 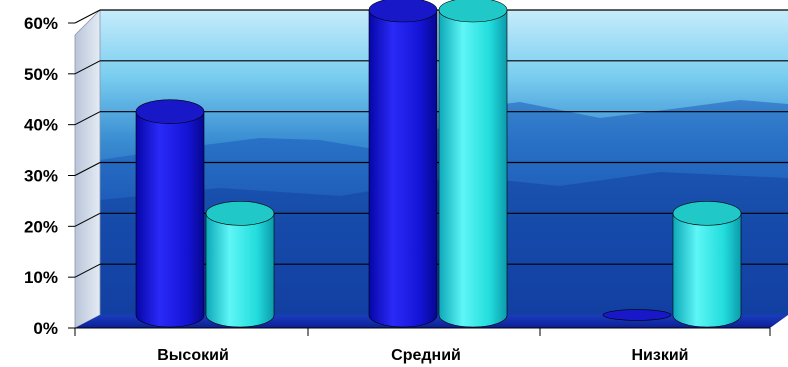 What do you see at coordinates (41, 176) in the screenshot?
I see `y-tick-label: 30%` at bounding box center [41, 176].